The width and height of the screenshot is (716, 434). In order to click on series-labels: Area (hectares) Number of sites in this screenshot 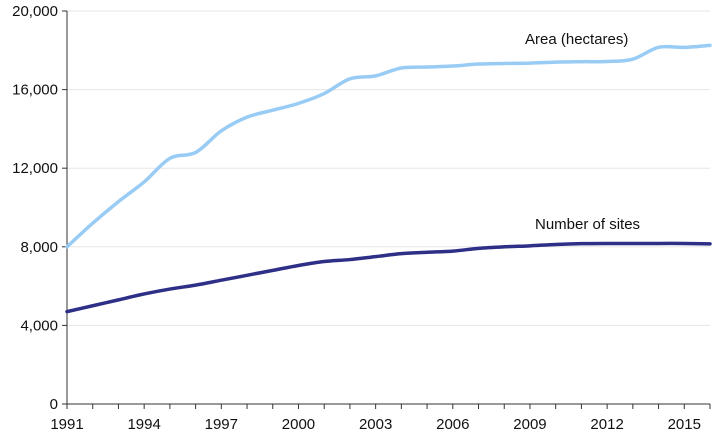, I will do `click(582, 132)`.